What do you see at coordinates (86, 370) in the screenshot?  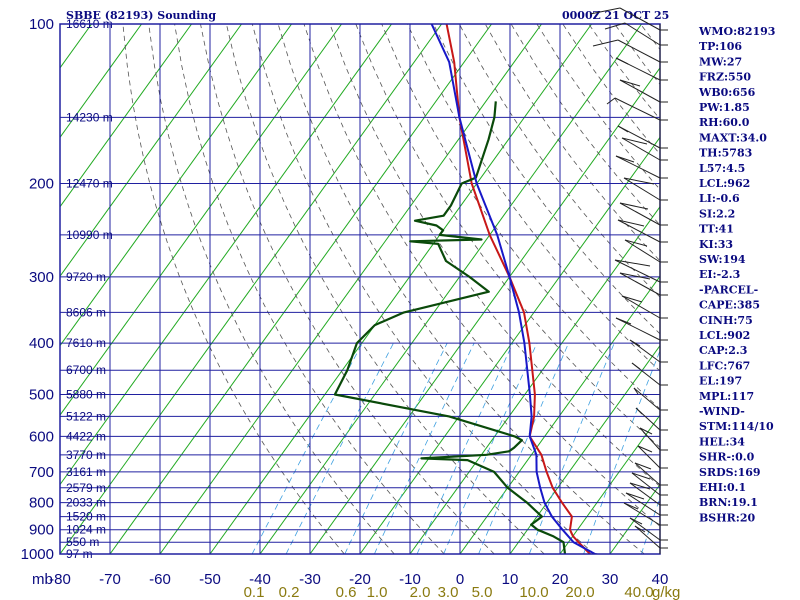 I see `height-label: 6700 m` at bounding box center [86, 370].